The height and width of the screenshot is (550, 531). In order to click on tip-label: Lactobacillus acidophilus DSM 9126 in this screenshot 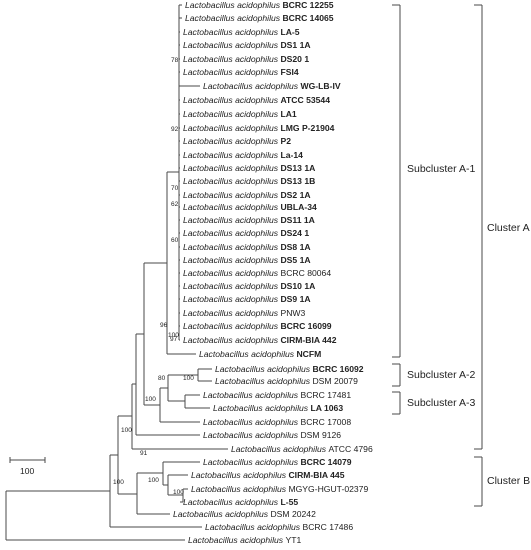, I will do `click(272, 435)`.